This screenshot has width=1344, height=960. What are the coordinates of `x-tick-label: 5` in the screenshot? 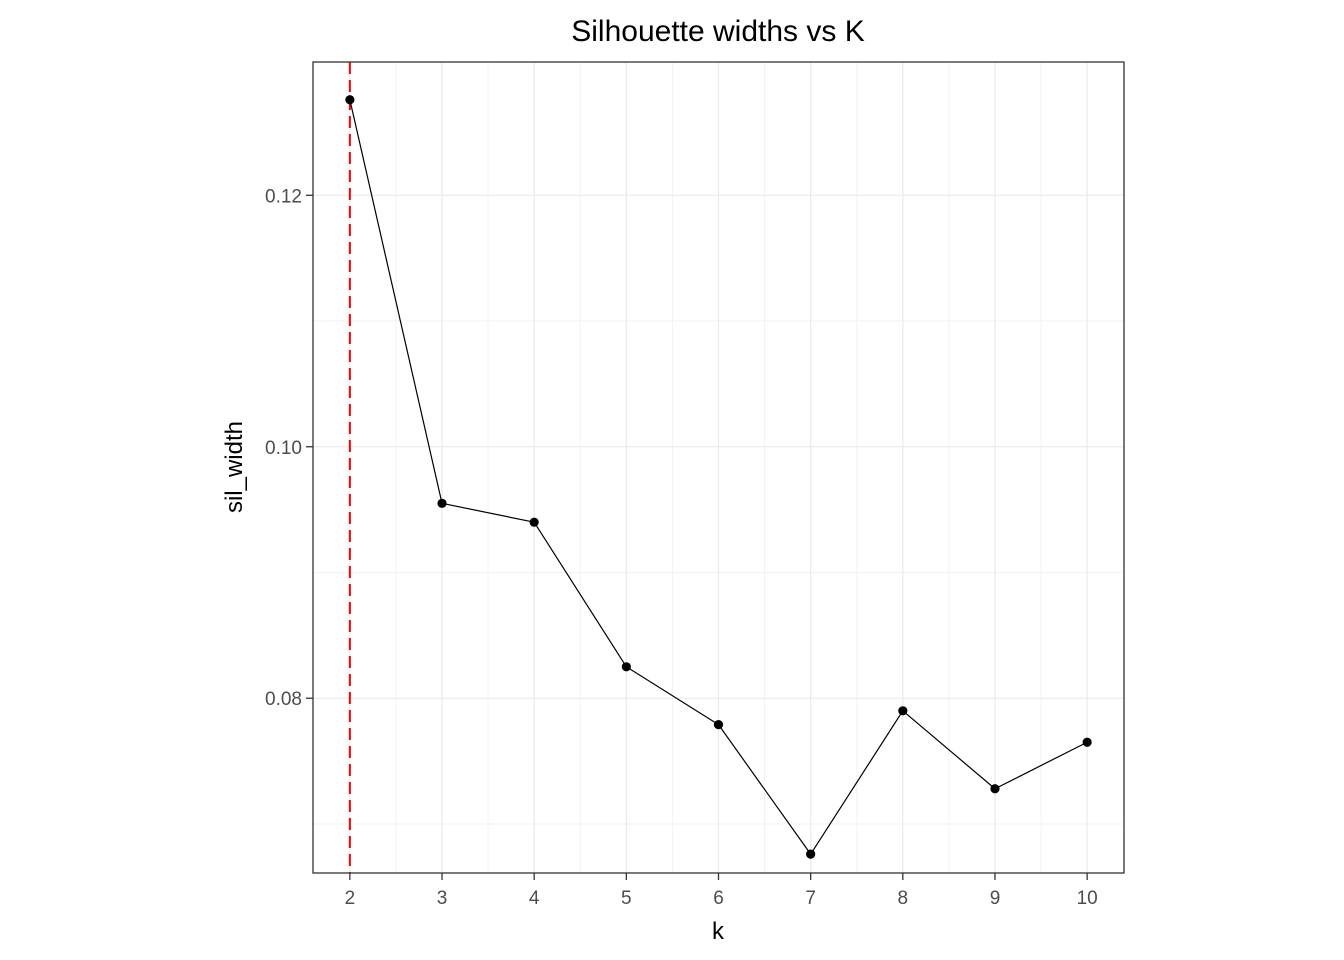 It's located at (626, 898).